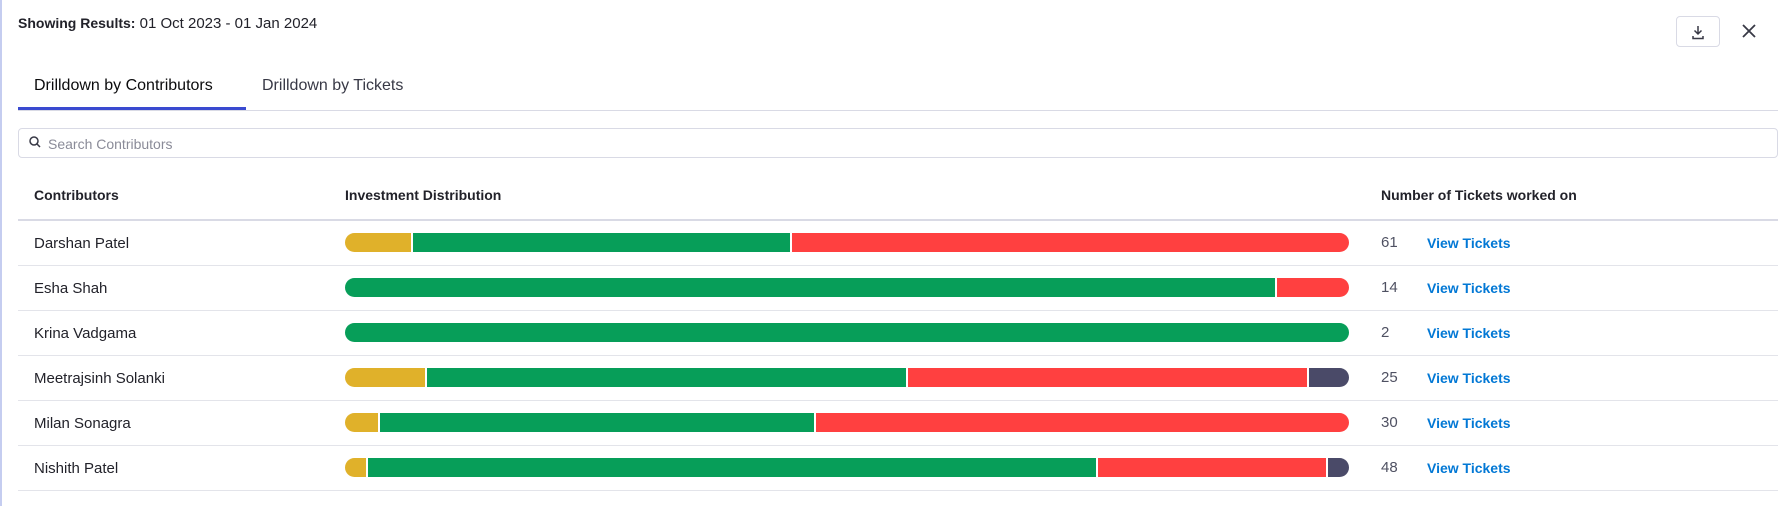 Image resolution: width=1792 pixels, height=506 pixels. Describe the element at coordinates (1389, 287) in the screenshot. I see `ticket-count: 14` at that location.